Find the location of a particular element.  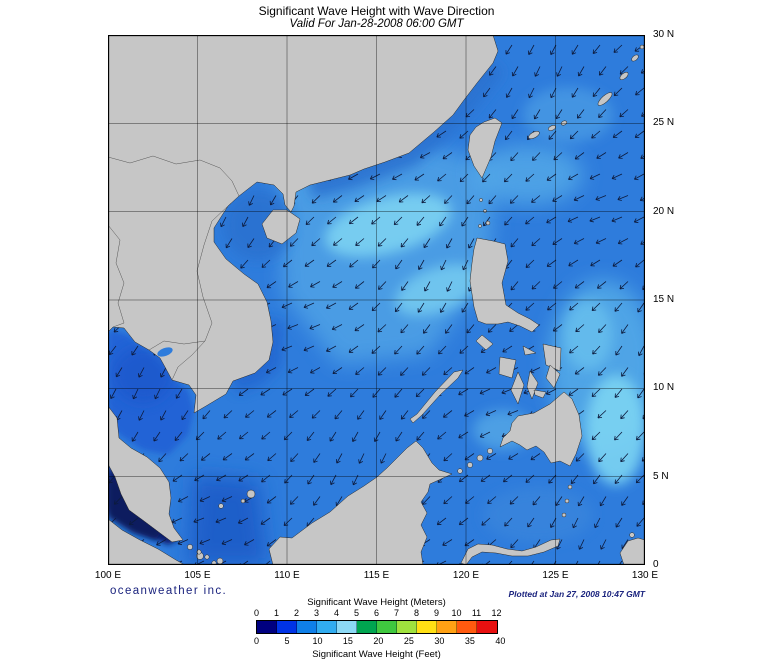

legend-meter-tick: 10 is located at coordinates (456, 613).